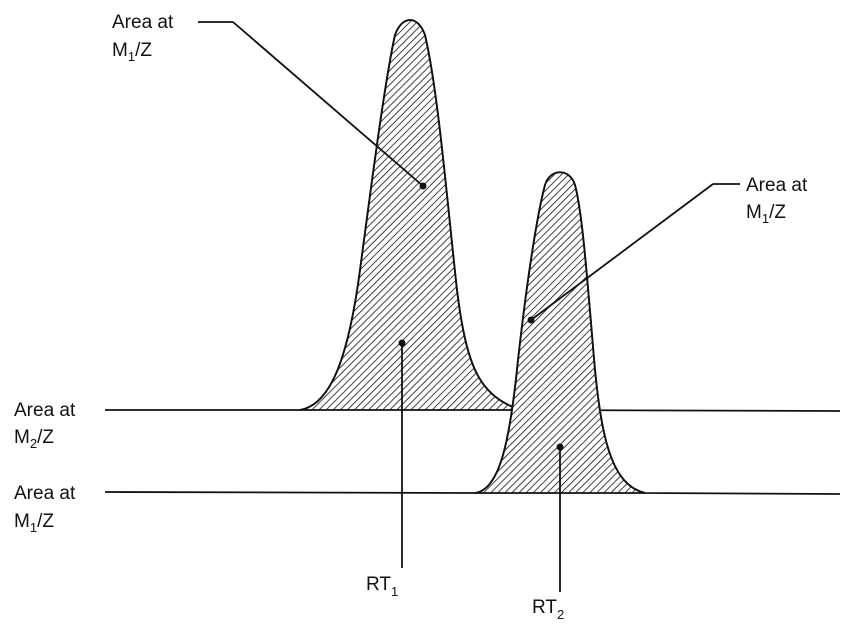 This screenshot has width=842, height=633. Describe the element at coordinates (423, 186) in the screenshot. I see `peak1-area-dot` at that location.